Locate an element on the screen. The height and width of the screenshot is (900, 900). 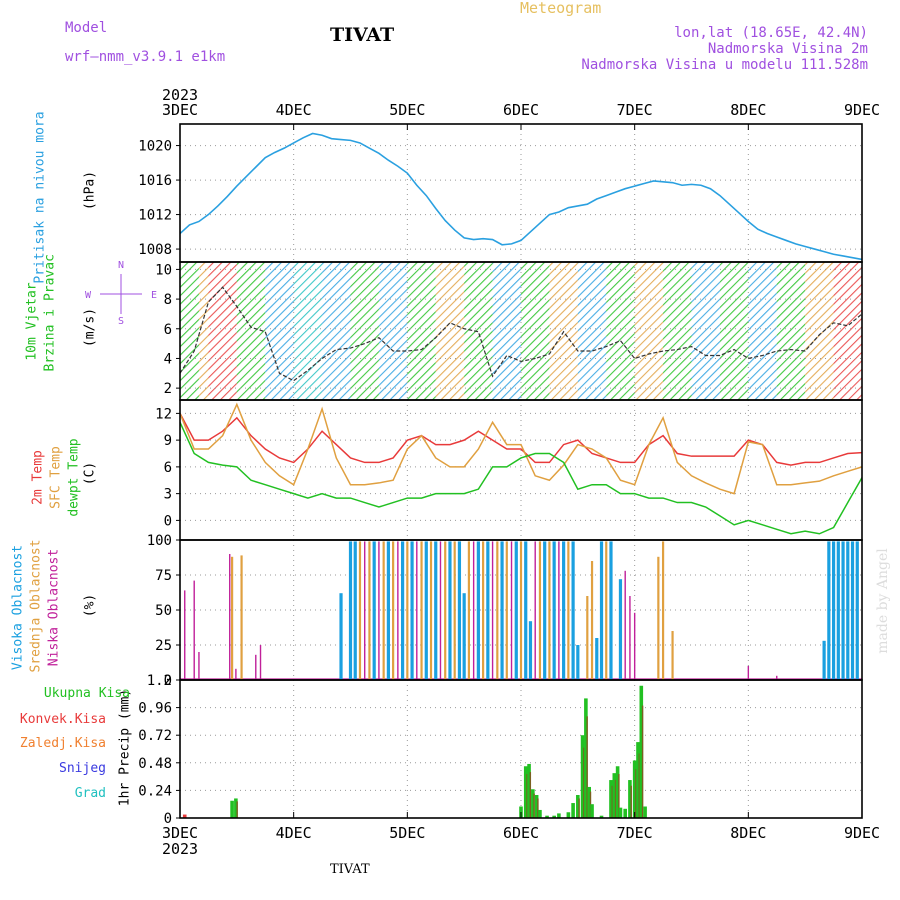
y-tick-wind: 4 is located at coordinates (168, 359).